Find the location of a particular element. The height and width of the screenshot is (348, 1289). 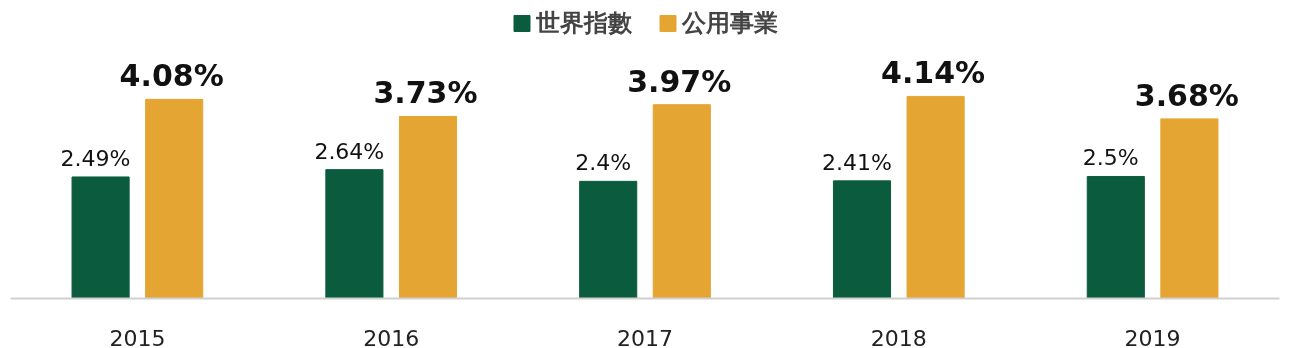

data-label: 4.08% is located at coordinates (171, 76).